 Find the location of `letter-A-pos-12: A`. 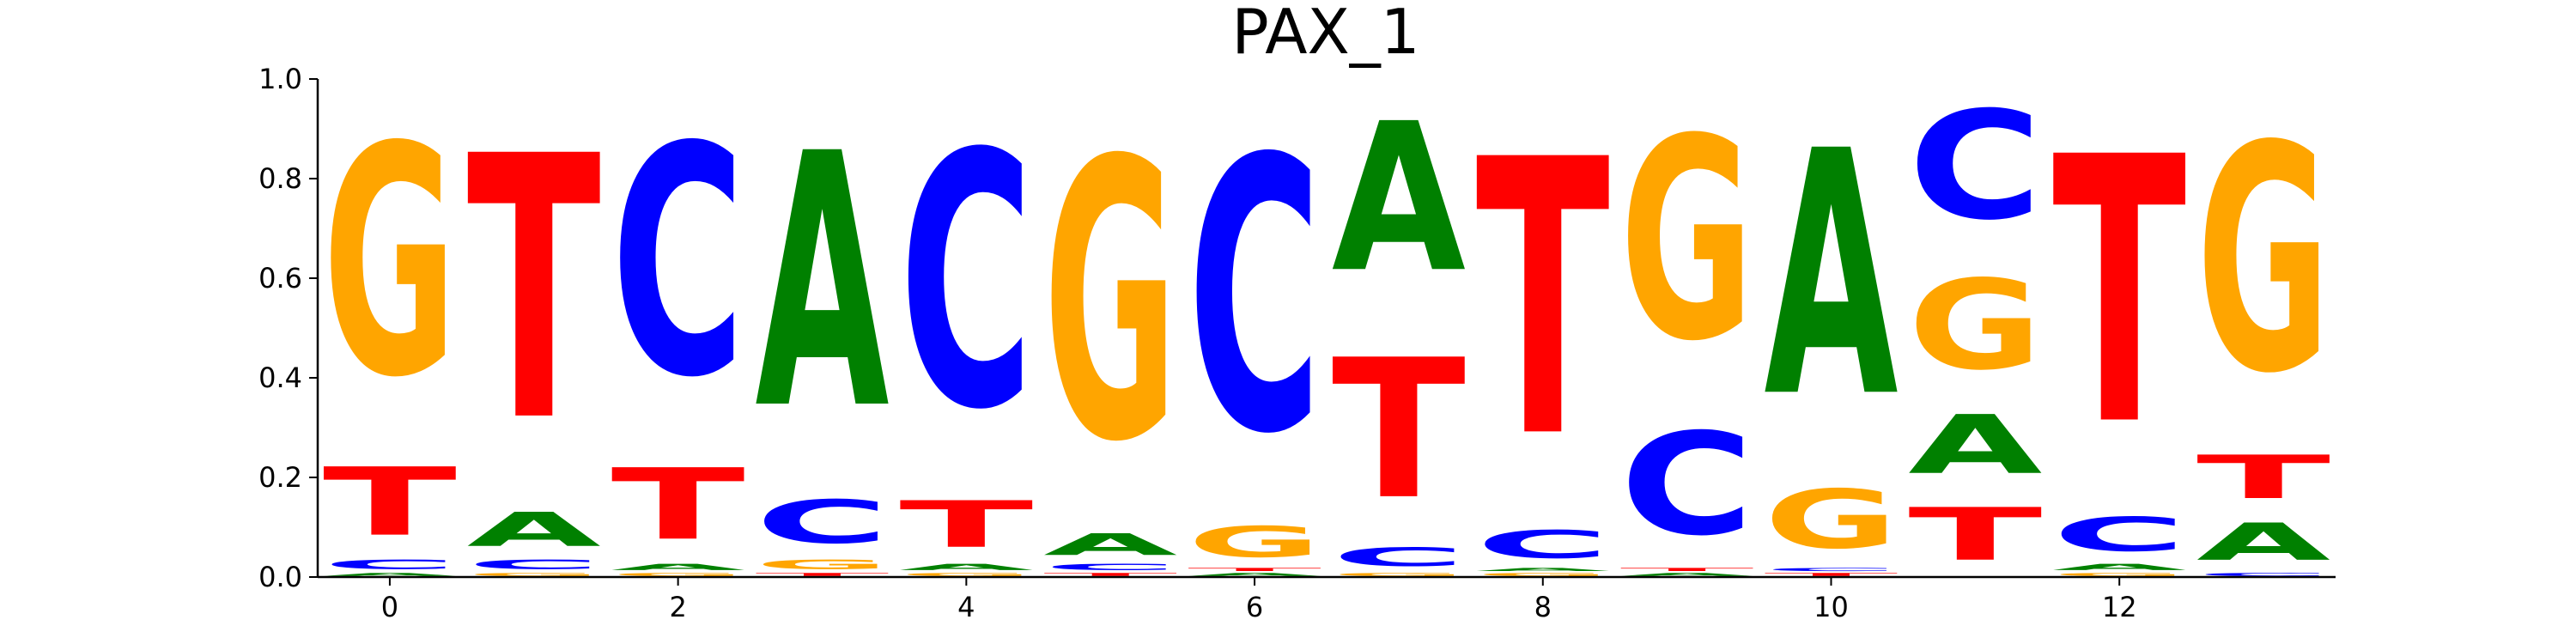

letter-A-pos-12: A is located at coordinates (2119, 567).